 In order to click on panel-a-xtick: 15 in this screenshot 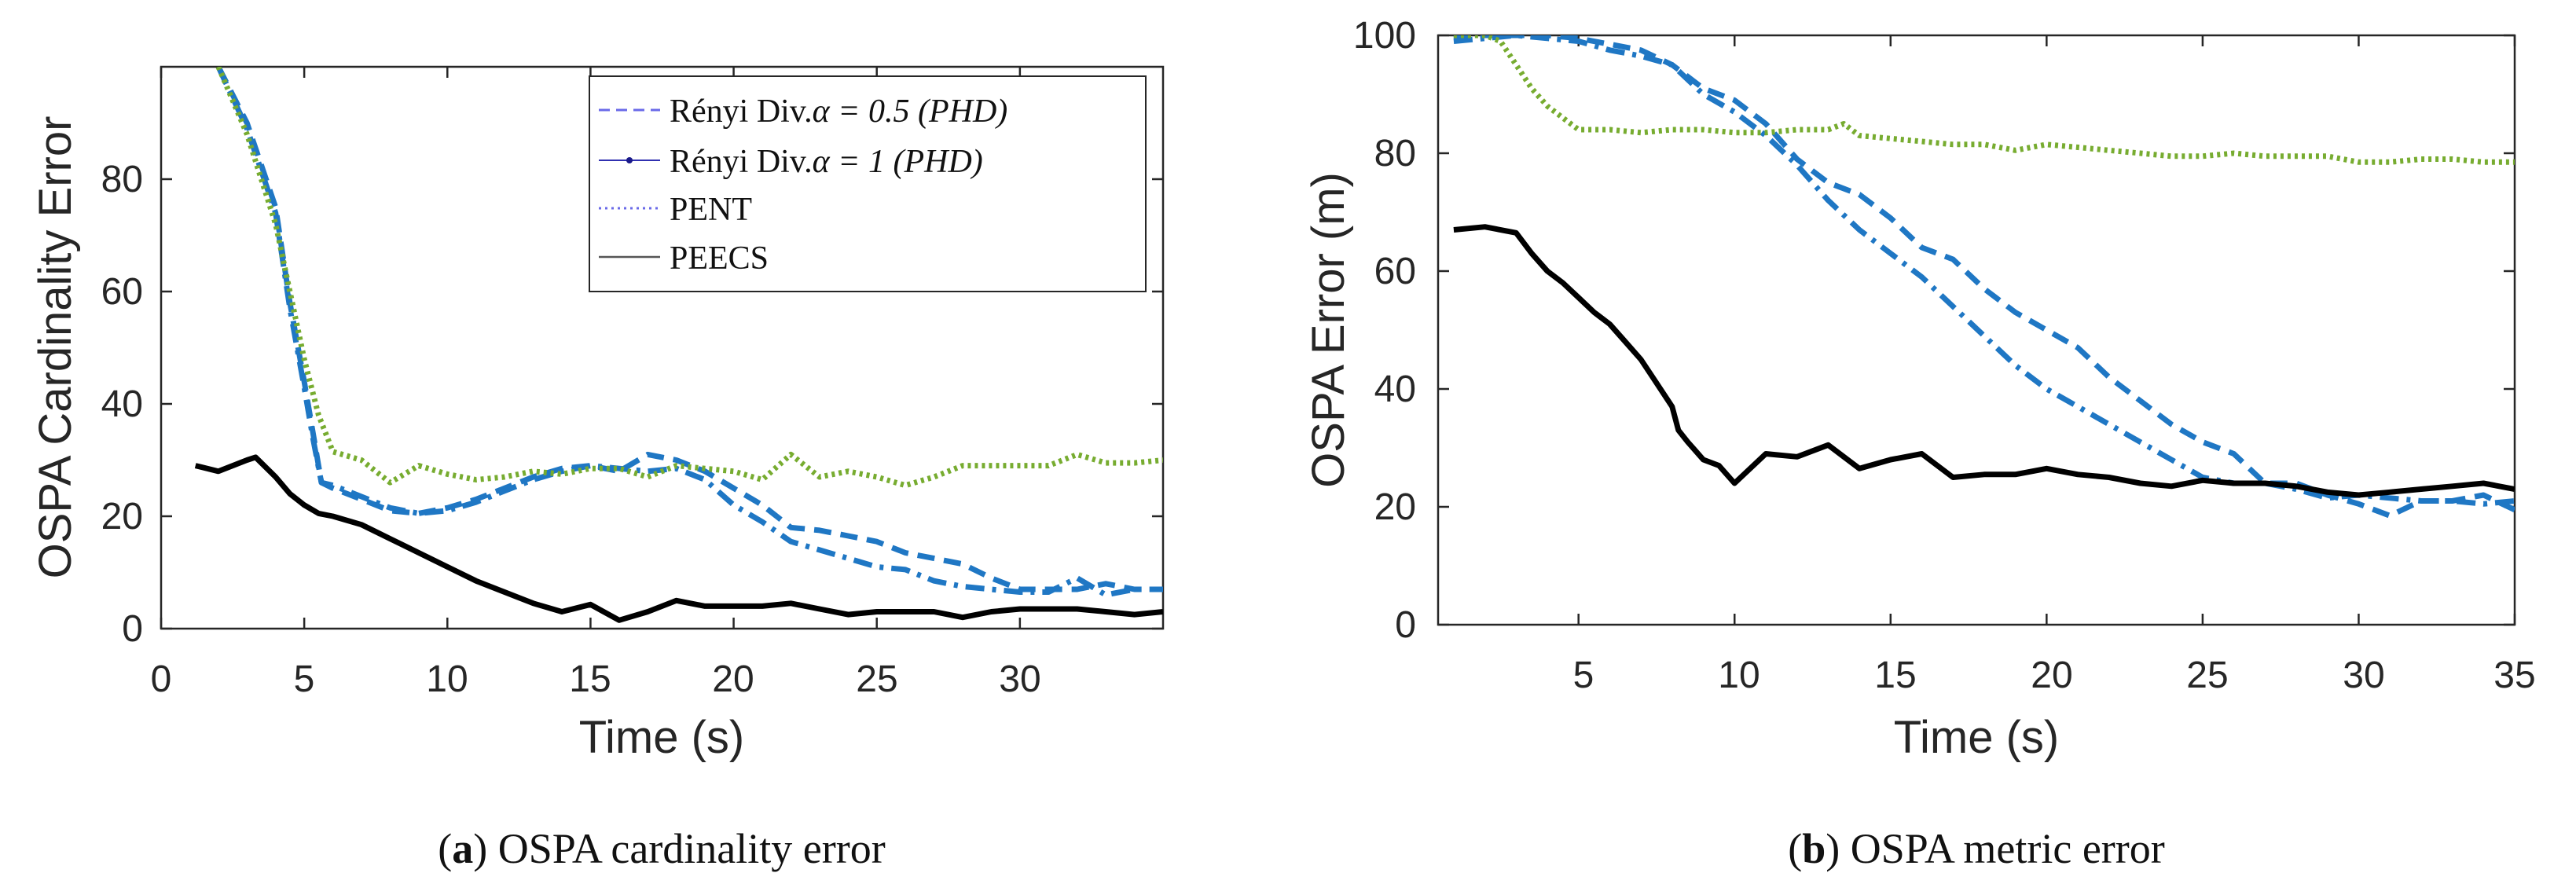, I will do `click(590, 679)`.